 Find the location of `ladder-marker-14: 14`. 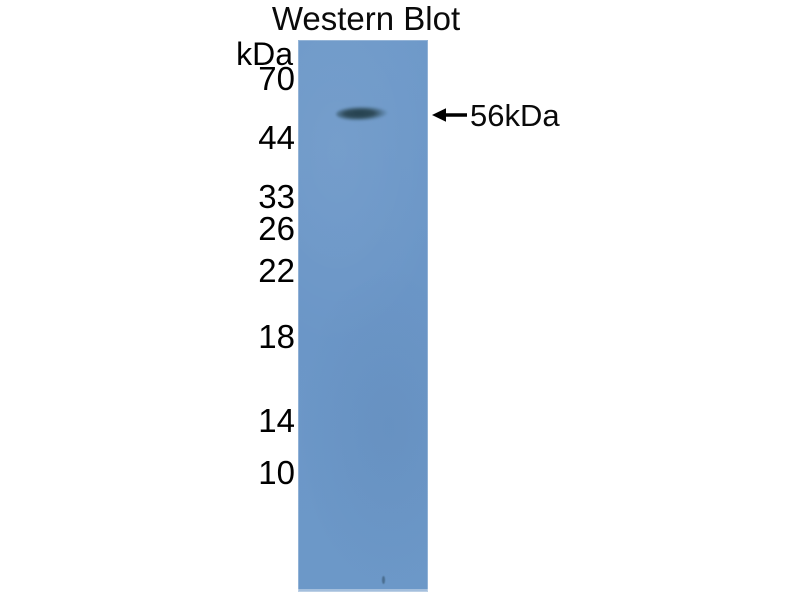

ladder-marker-14: 14 is located at coordinates (276, 420).